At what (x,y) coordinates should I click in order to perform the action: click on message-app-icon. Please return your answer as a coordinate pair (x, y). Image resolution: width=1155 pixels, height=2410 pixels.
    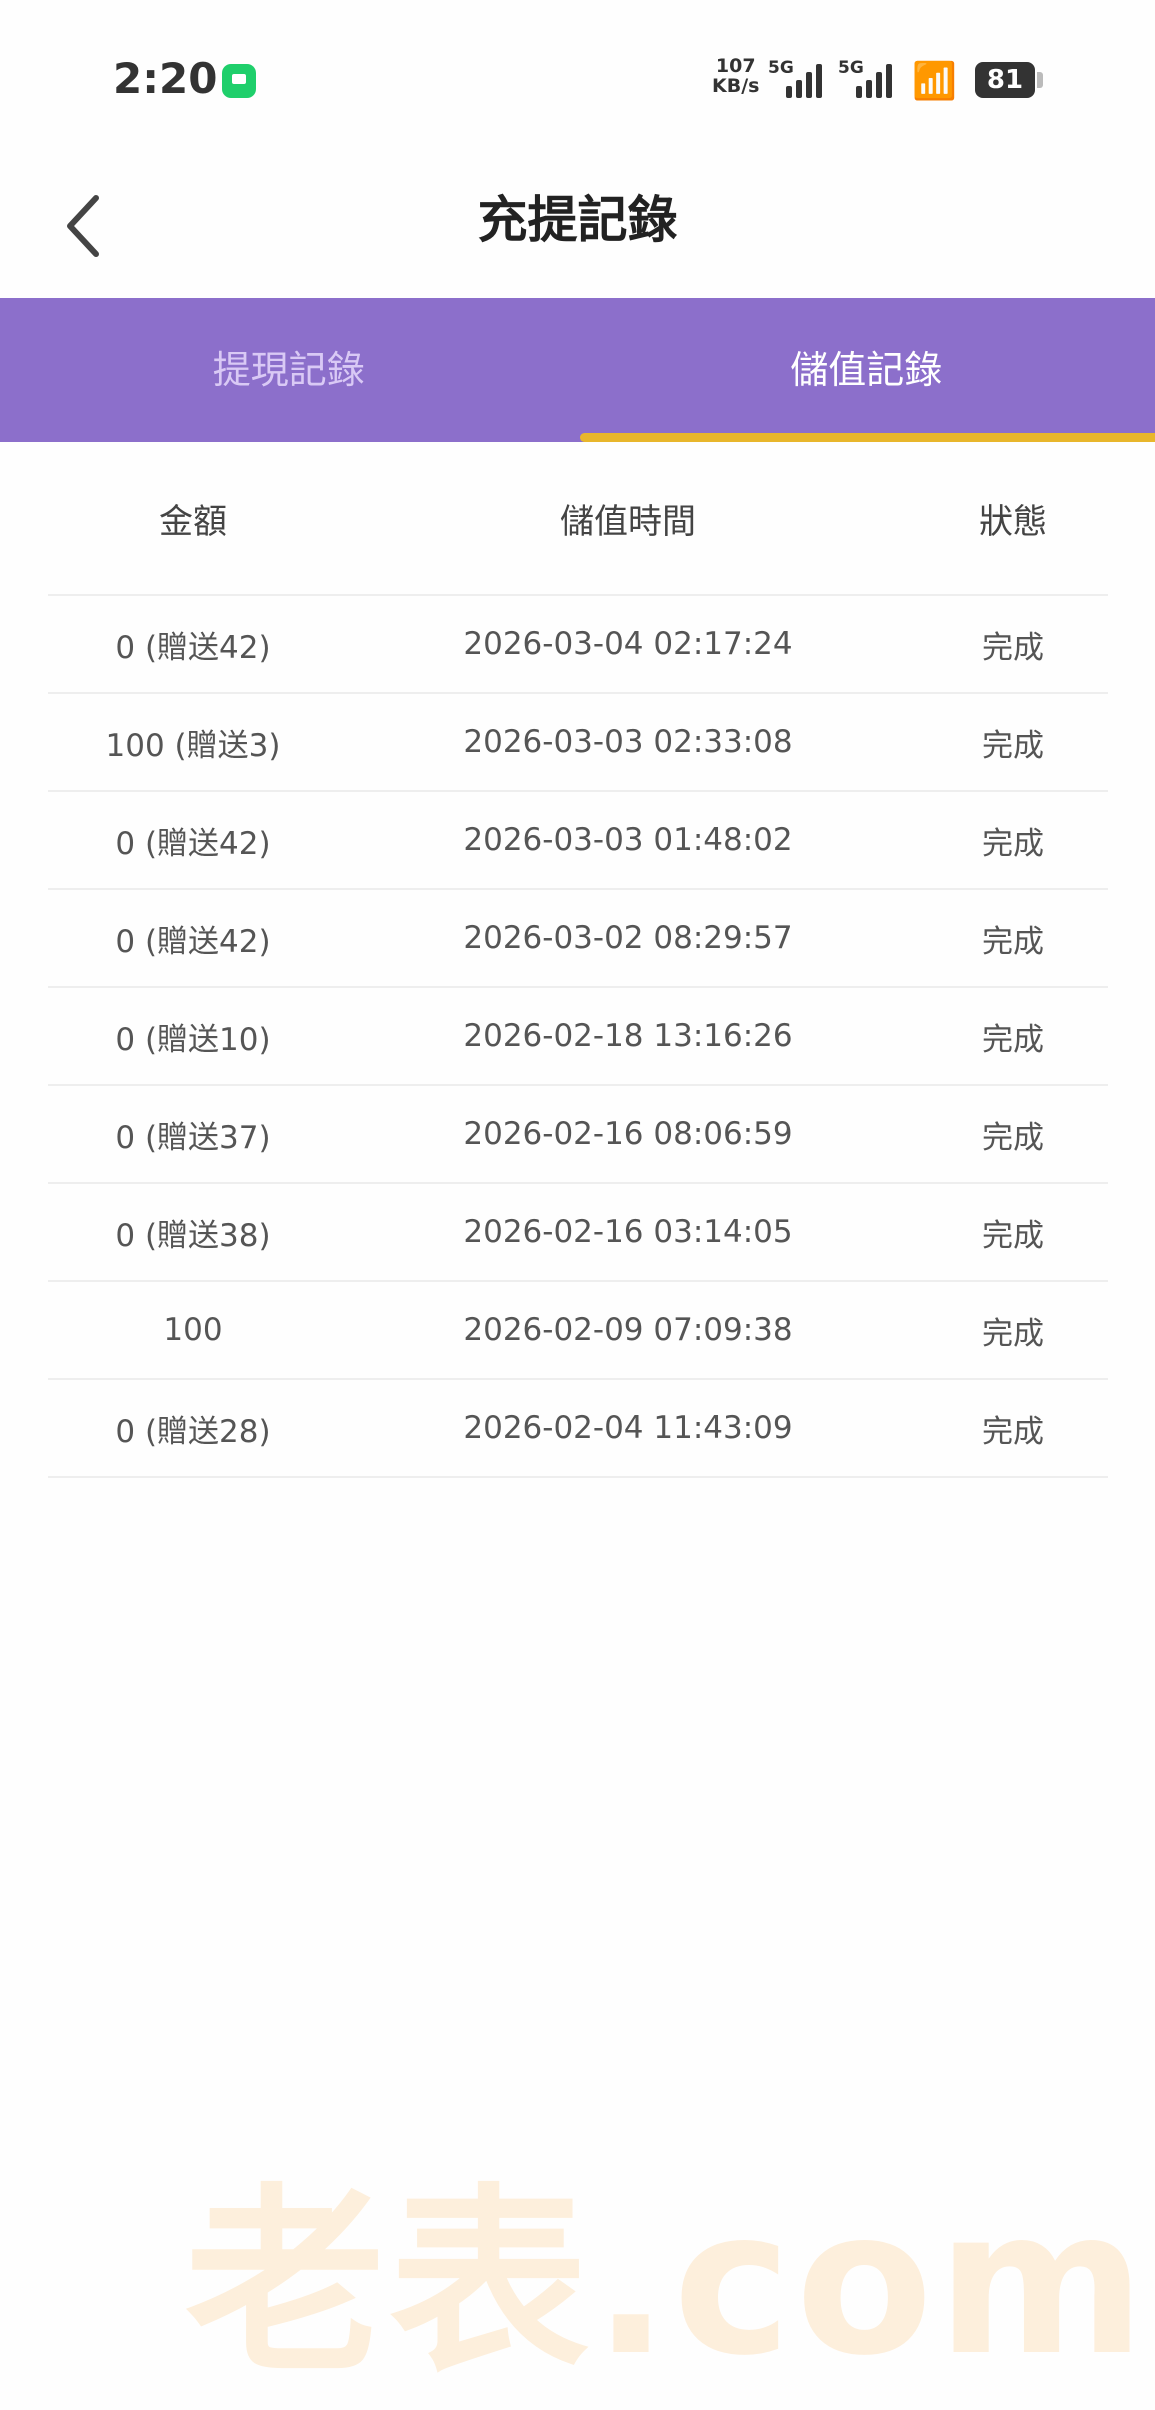
    Looking at the image, I should click on (239, 81).